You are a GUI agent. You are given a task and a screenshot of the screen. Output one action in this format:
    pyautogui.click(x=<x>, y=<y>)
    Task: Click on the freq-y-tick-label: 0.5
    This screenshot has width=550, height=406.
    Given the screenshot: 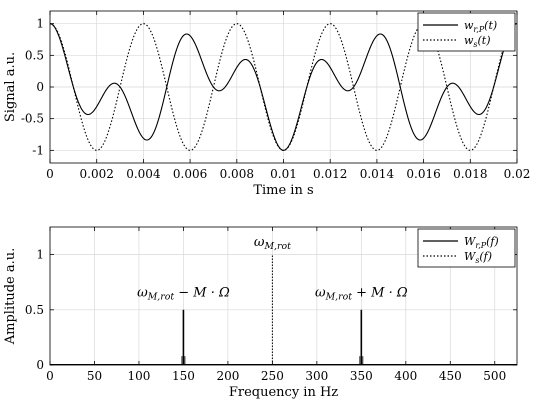 What is the action you would take?
    pyautogui.click(x=34, y=310)
    